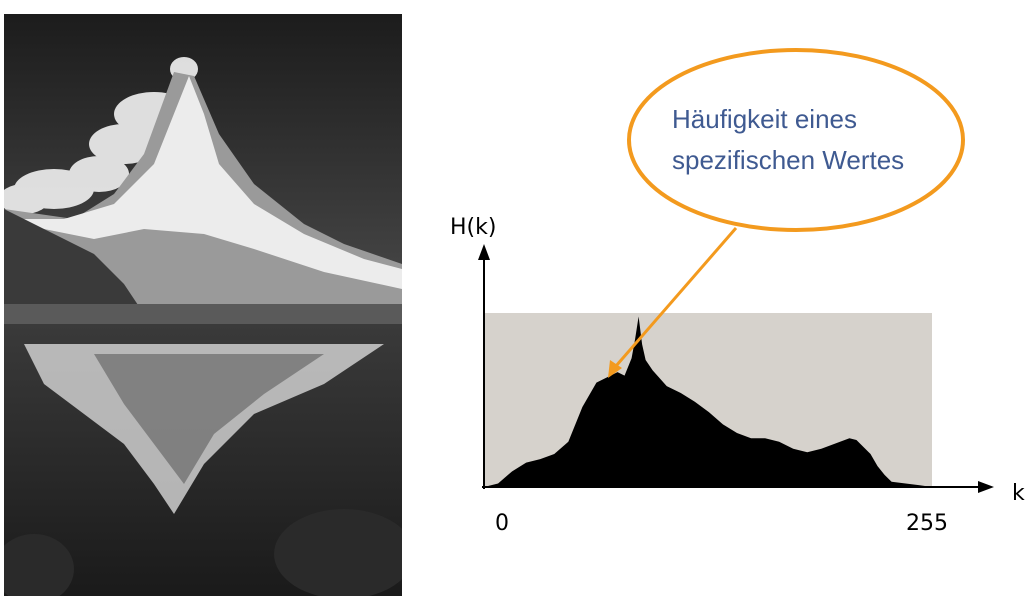 The width and height of the screenshot is (1034, 606). I want to click on callout-line-1: Häufigkeit eines, so click(764, 119).